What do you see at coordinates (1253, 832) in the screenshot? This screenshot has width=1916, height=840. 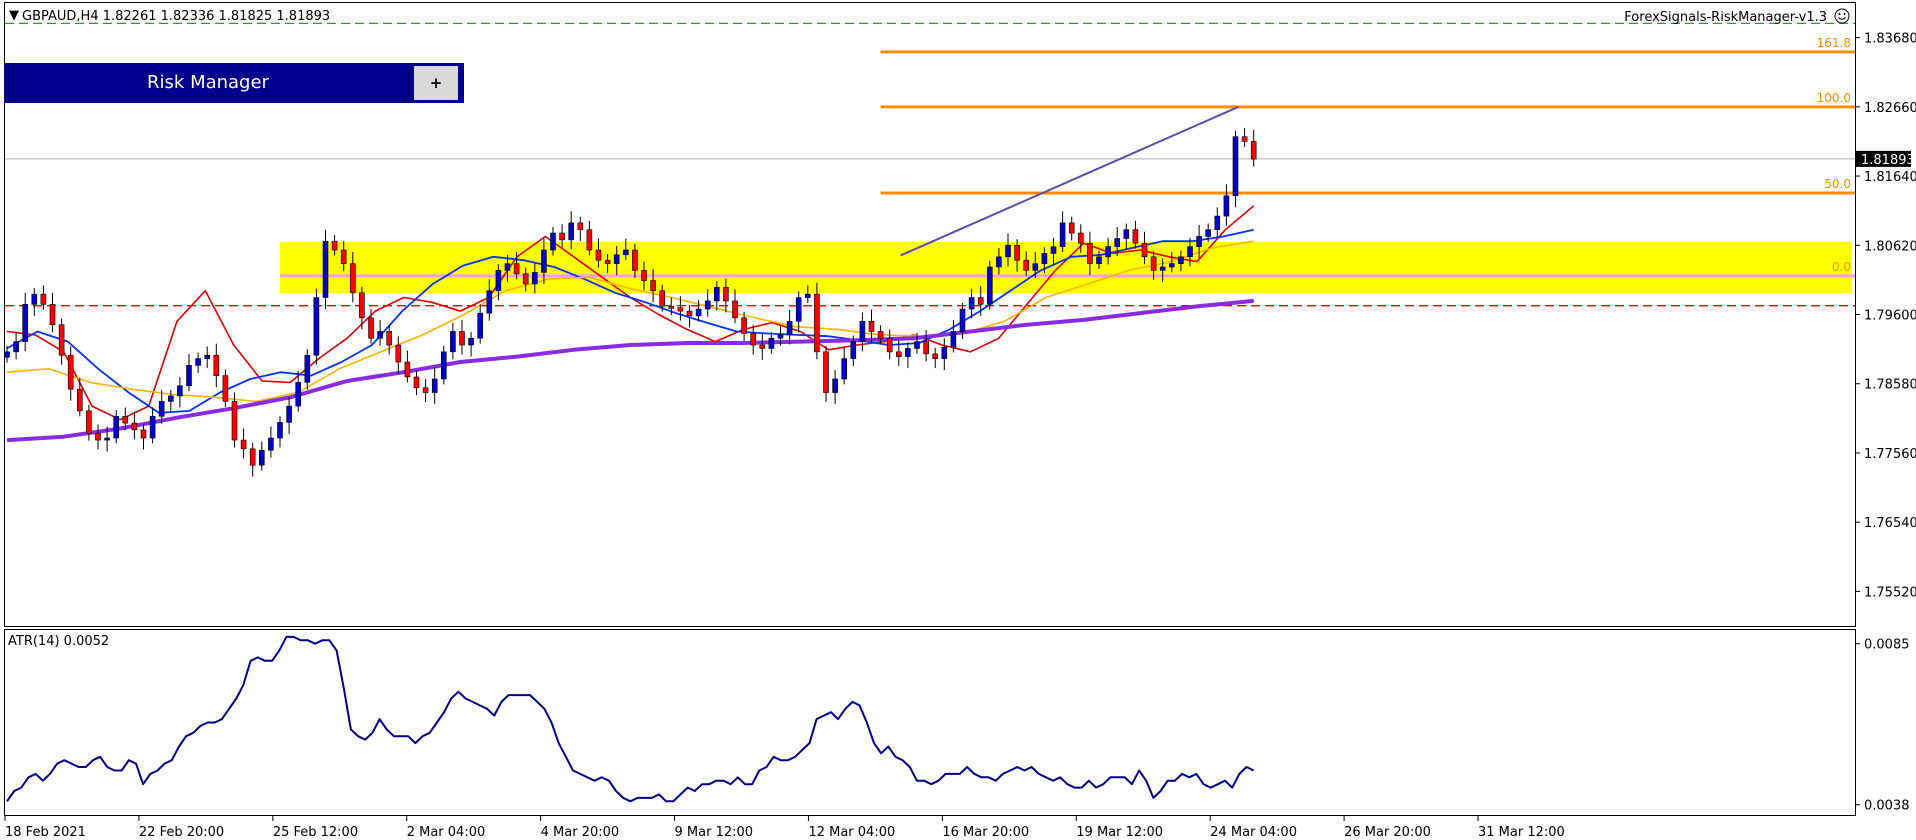 I see `time-tick-label: 24 Mar 04:00` at bounding box center [1253, 832].